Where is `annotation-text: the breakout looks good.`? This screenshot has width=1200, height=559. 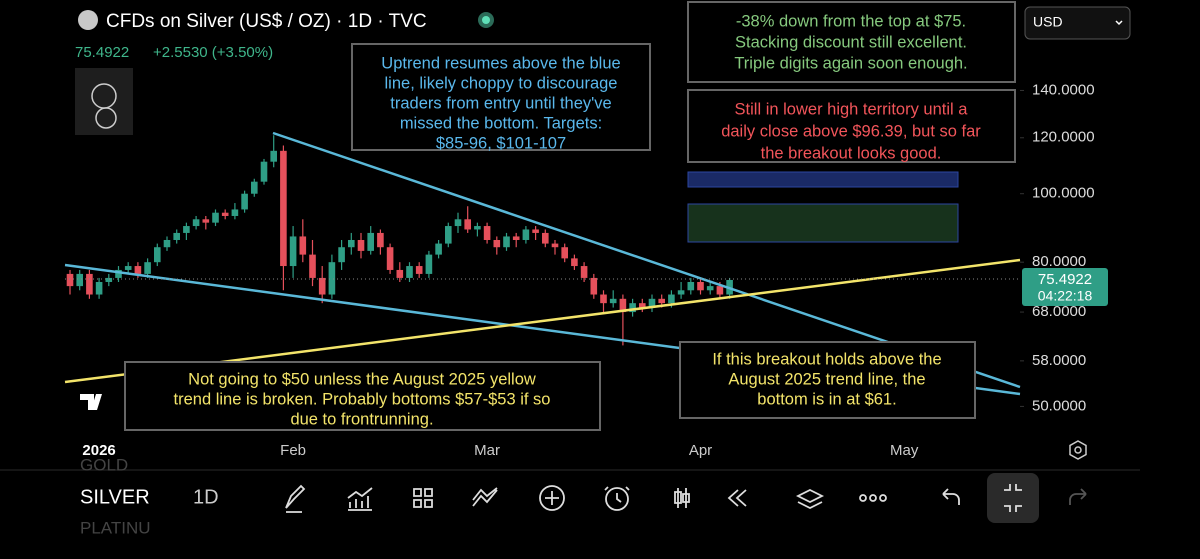 annotation-text: the breakout looks good. is located at coordinates (851, 153).